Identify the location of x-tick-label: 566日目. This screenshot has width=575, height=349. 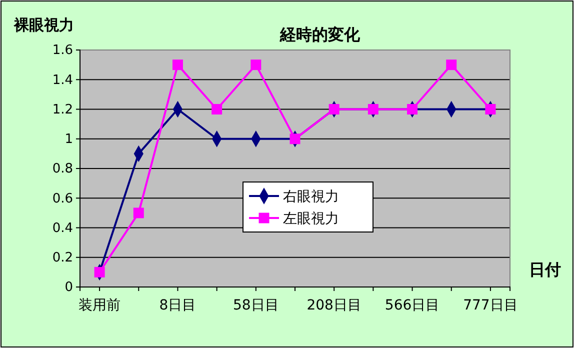
(412, 305).